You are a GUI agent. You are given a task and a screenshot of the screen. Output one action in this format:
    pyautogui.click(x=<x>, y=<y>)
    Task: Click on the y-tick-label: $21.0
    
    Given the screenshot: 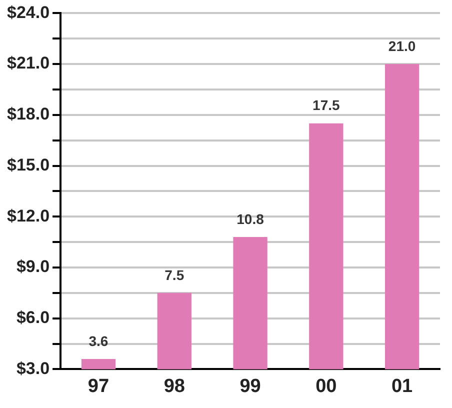 What is the action you would take?
    pyautogui.click(x=28, y=63)
    